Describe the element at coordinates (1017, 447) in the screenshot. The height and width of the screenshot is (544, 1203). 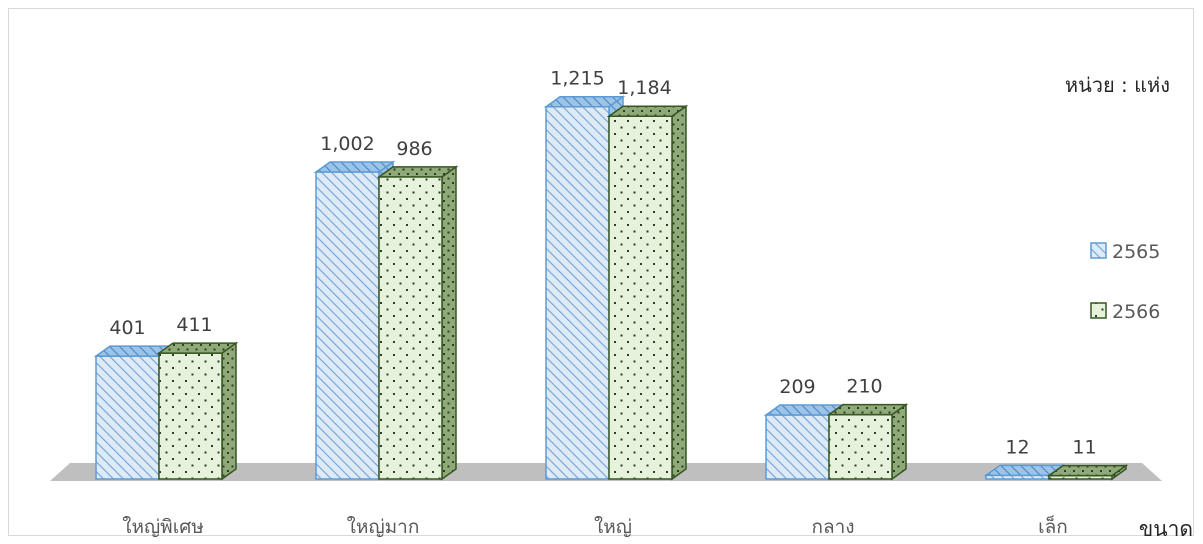
I see `data-label-s2565-4: 12` at that location.